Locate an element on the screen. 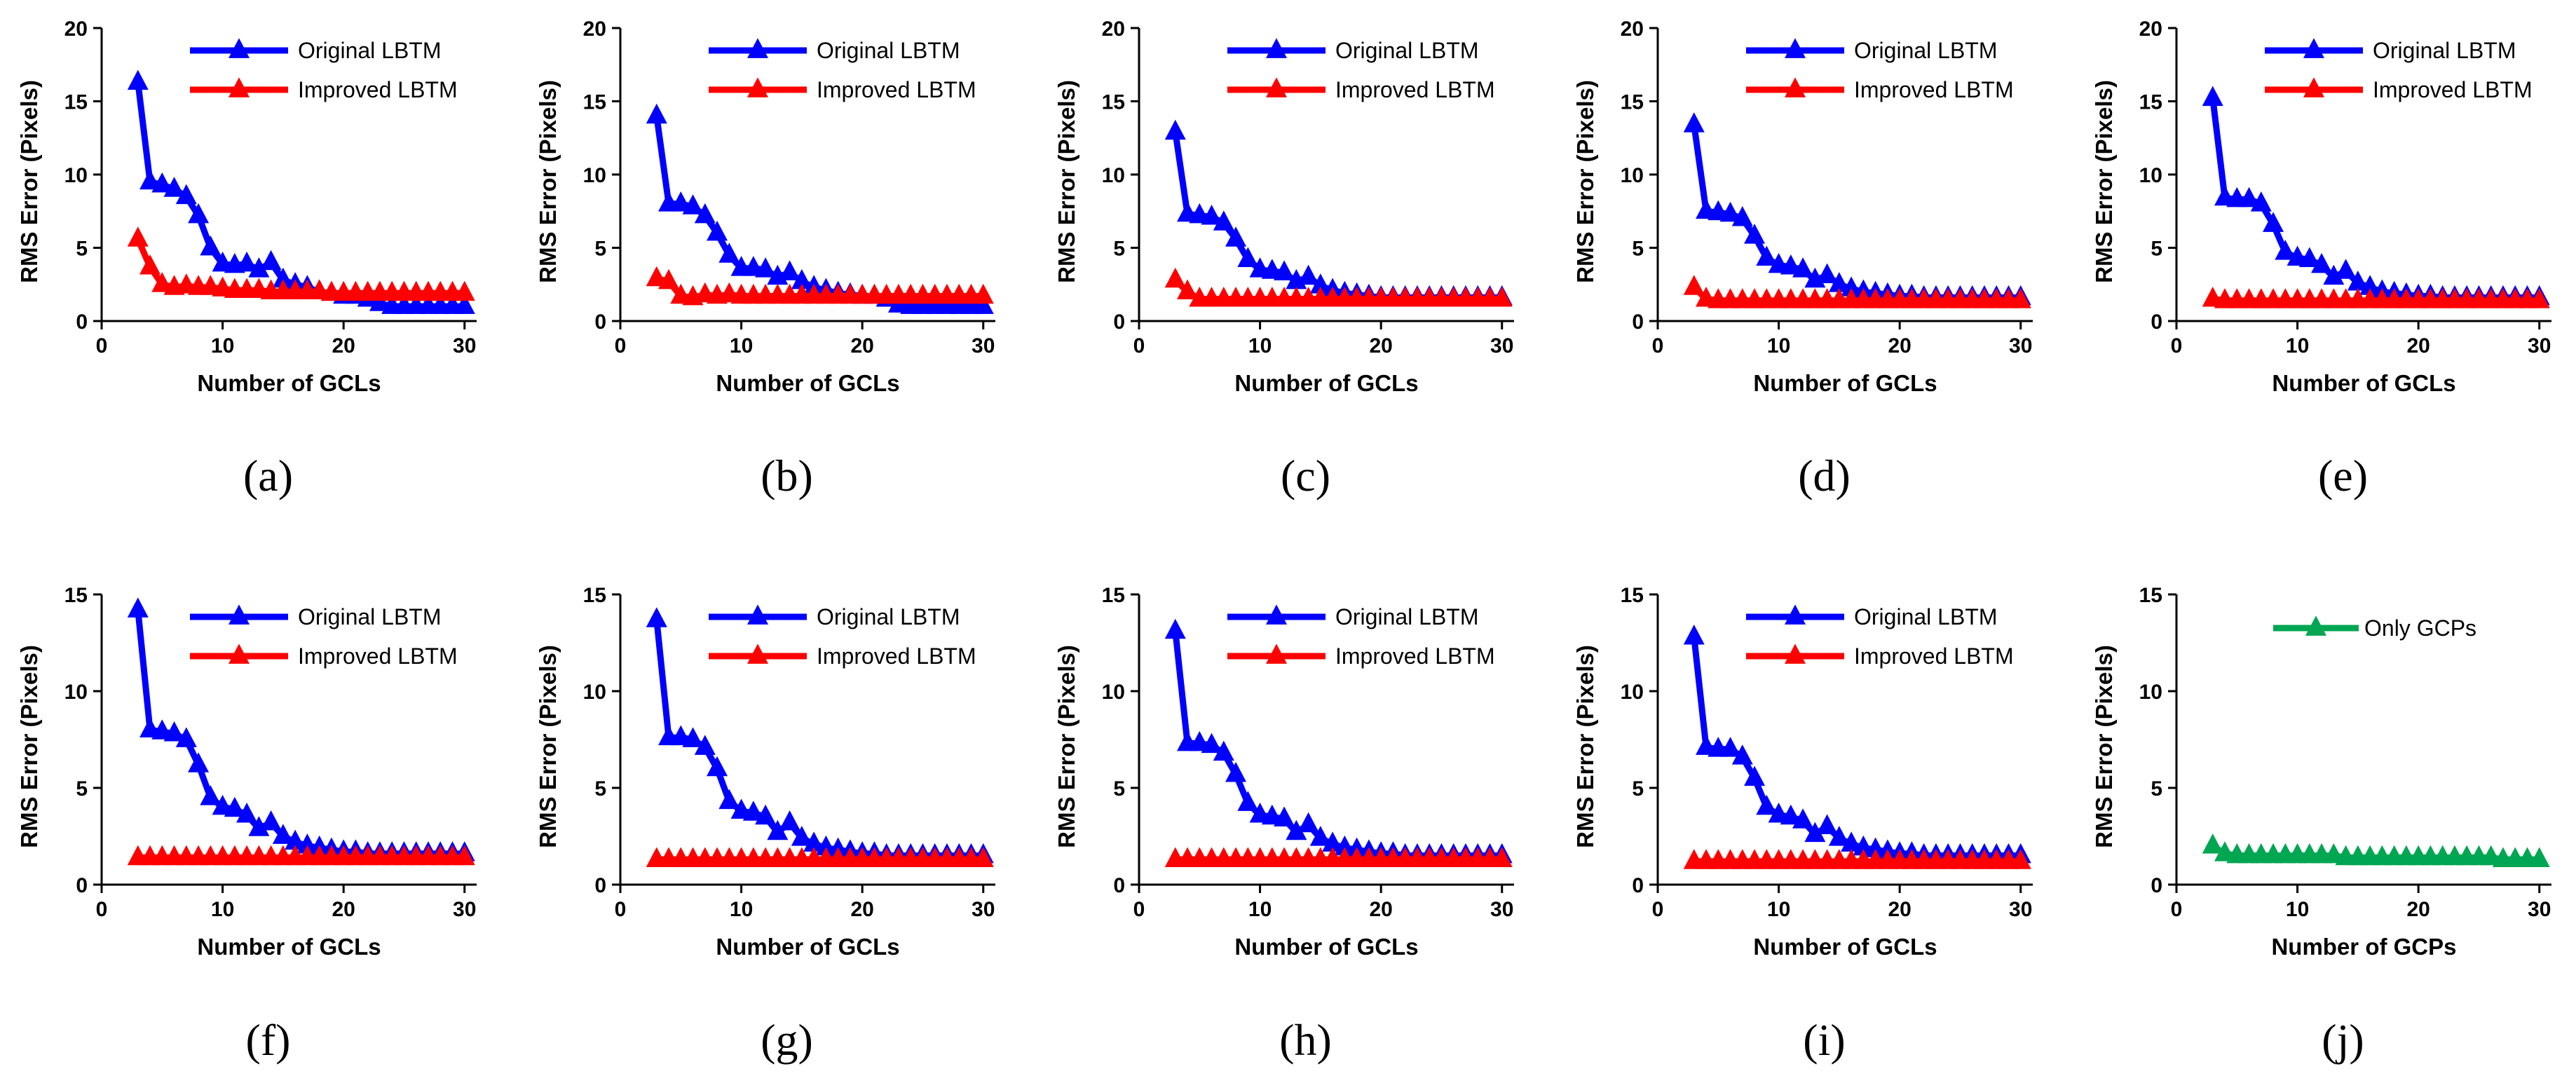  panel-caption: (i) is located at coordinates (1824, 1040).